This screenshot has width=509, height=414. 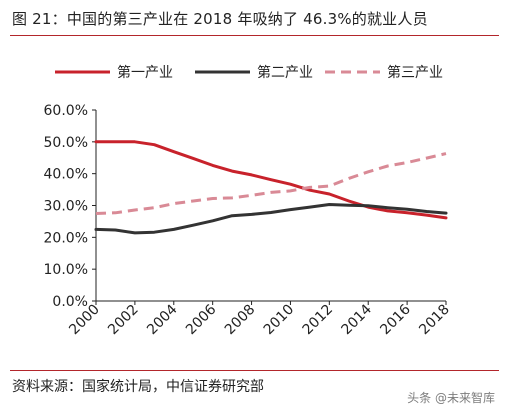 I want to click on y-tick-label: 50.0%, so click(x=66, y=143).